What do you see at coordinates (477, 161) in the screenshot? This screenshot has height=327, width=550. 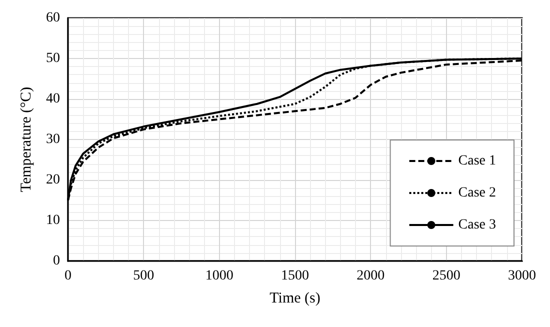 I see `legend-label: Case 1` at bounding box center [477, 161].